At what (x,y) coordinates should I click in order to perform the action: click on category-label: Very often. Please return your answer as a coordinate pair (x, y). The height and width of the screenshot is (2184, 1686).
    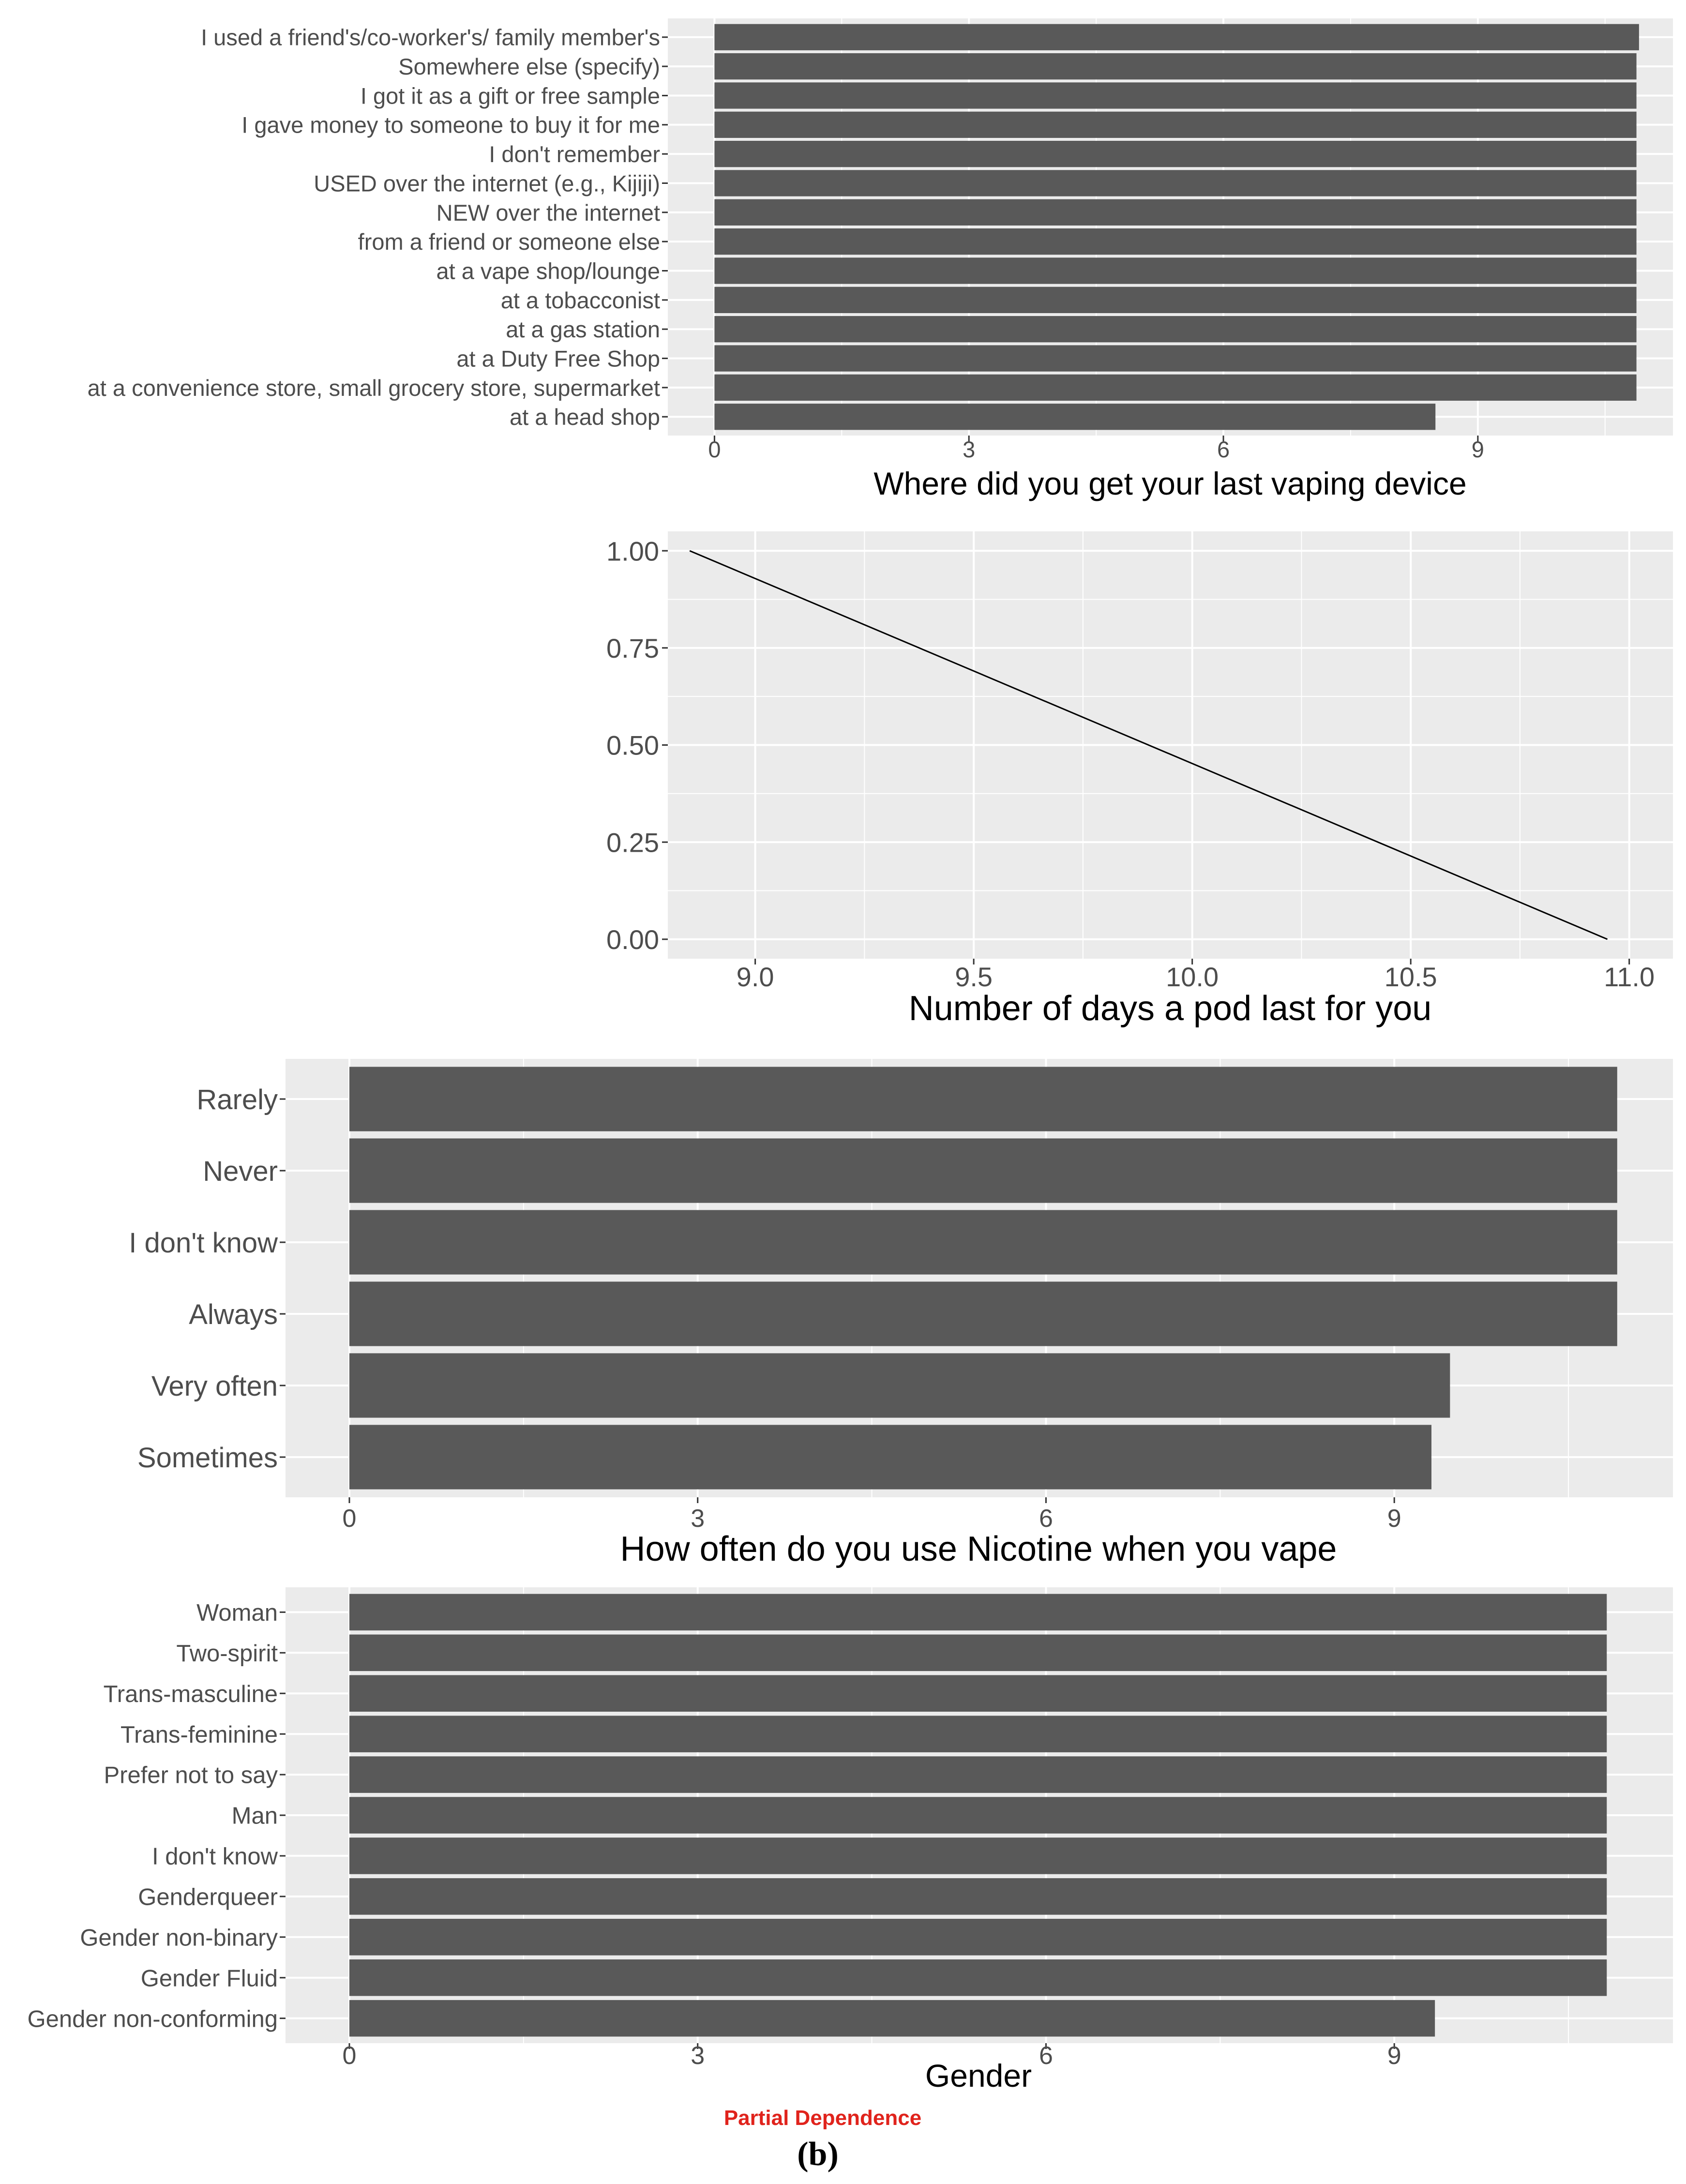
    Looking at the image, I should click on (214, 1386).